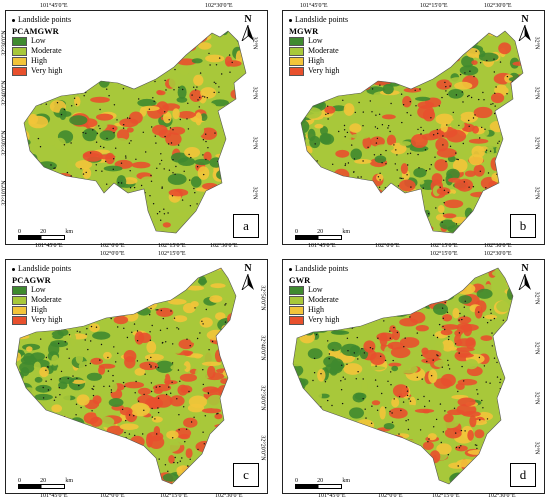 Image resolution: width=550 pixels, height=503 pixels. What do you see at coordinates (246, 475) in the screenshot?
I see `panel-letter: c` at bounding box center [246, 475].